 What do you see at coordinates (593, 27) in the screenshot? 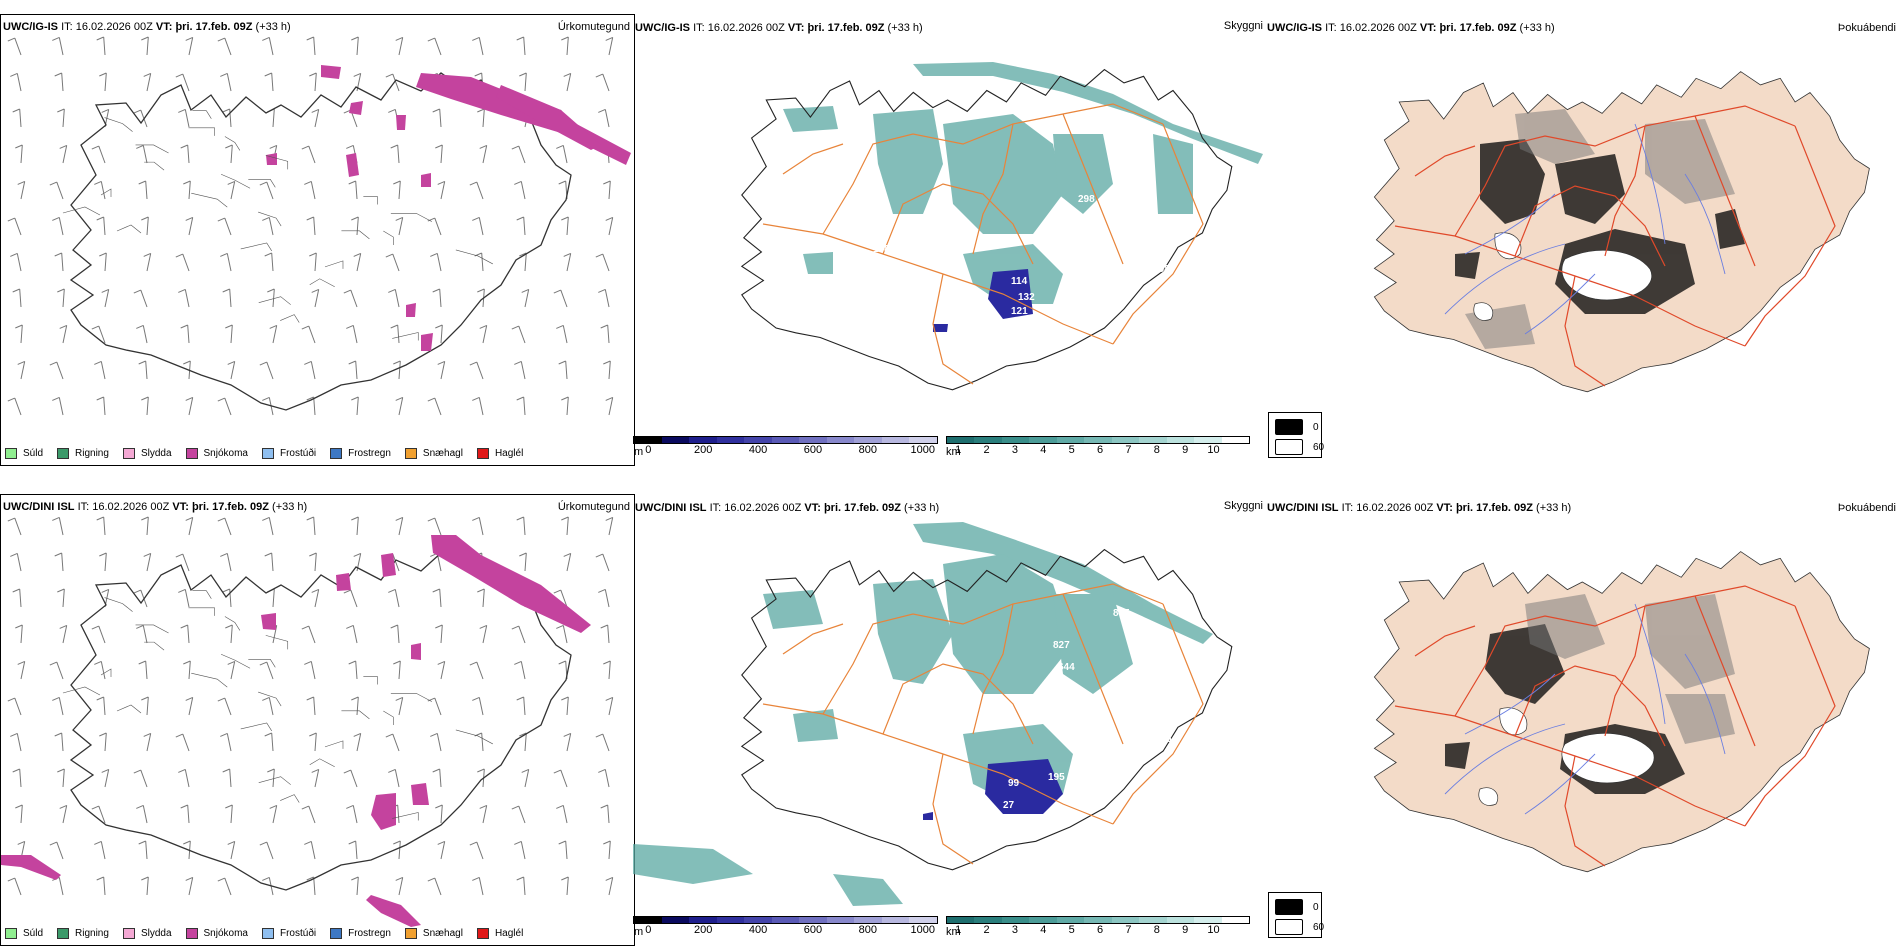
I see `panel-type-label: Úrkomutegund` at bounding box center [593, 27].